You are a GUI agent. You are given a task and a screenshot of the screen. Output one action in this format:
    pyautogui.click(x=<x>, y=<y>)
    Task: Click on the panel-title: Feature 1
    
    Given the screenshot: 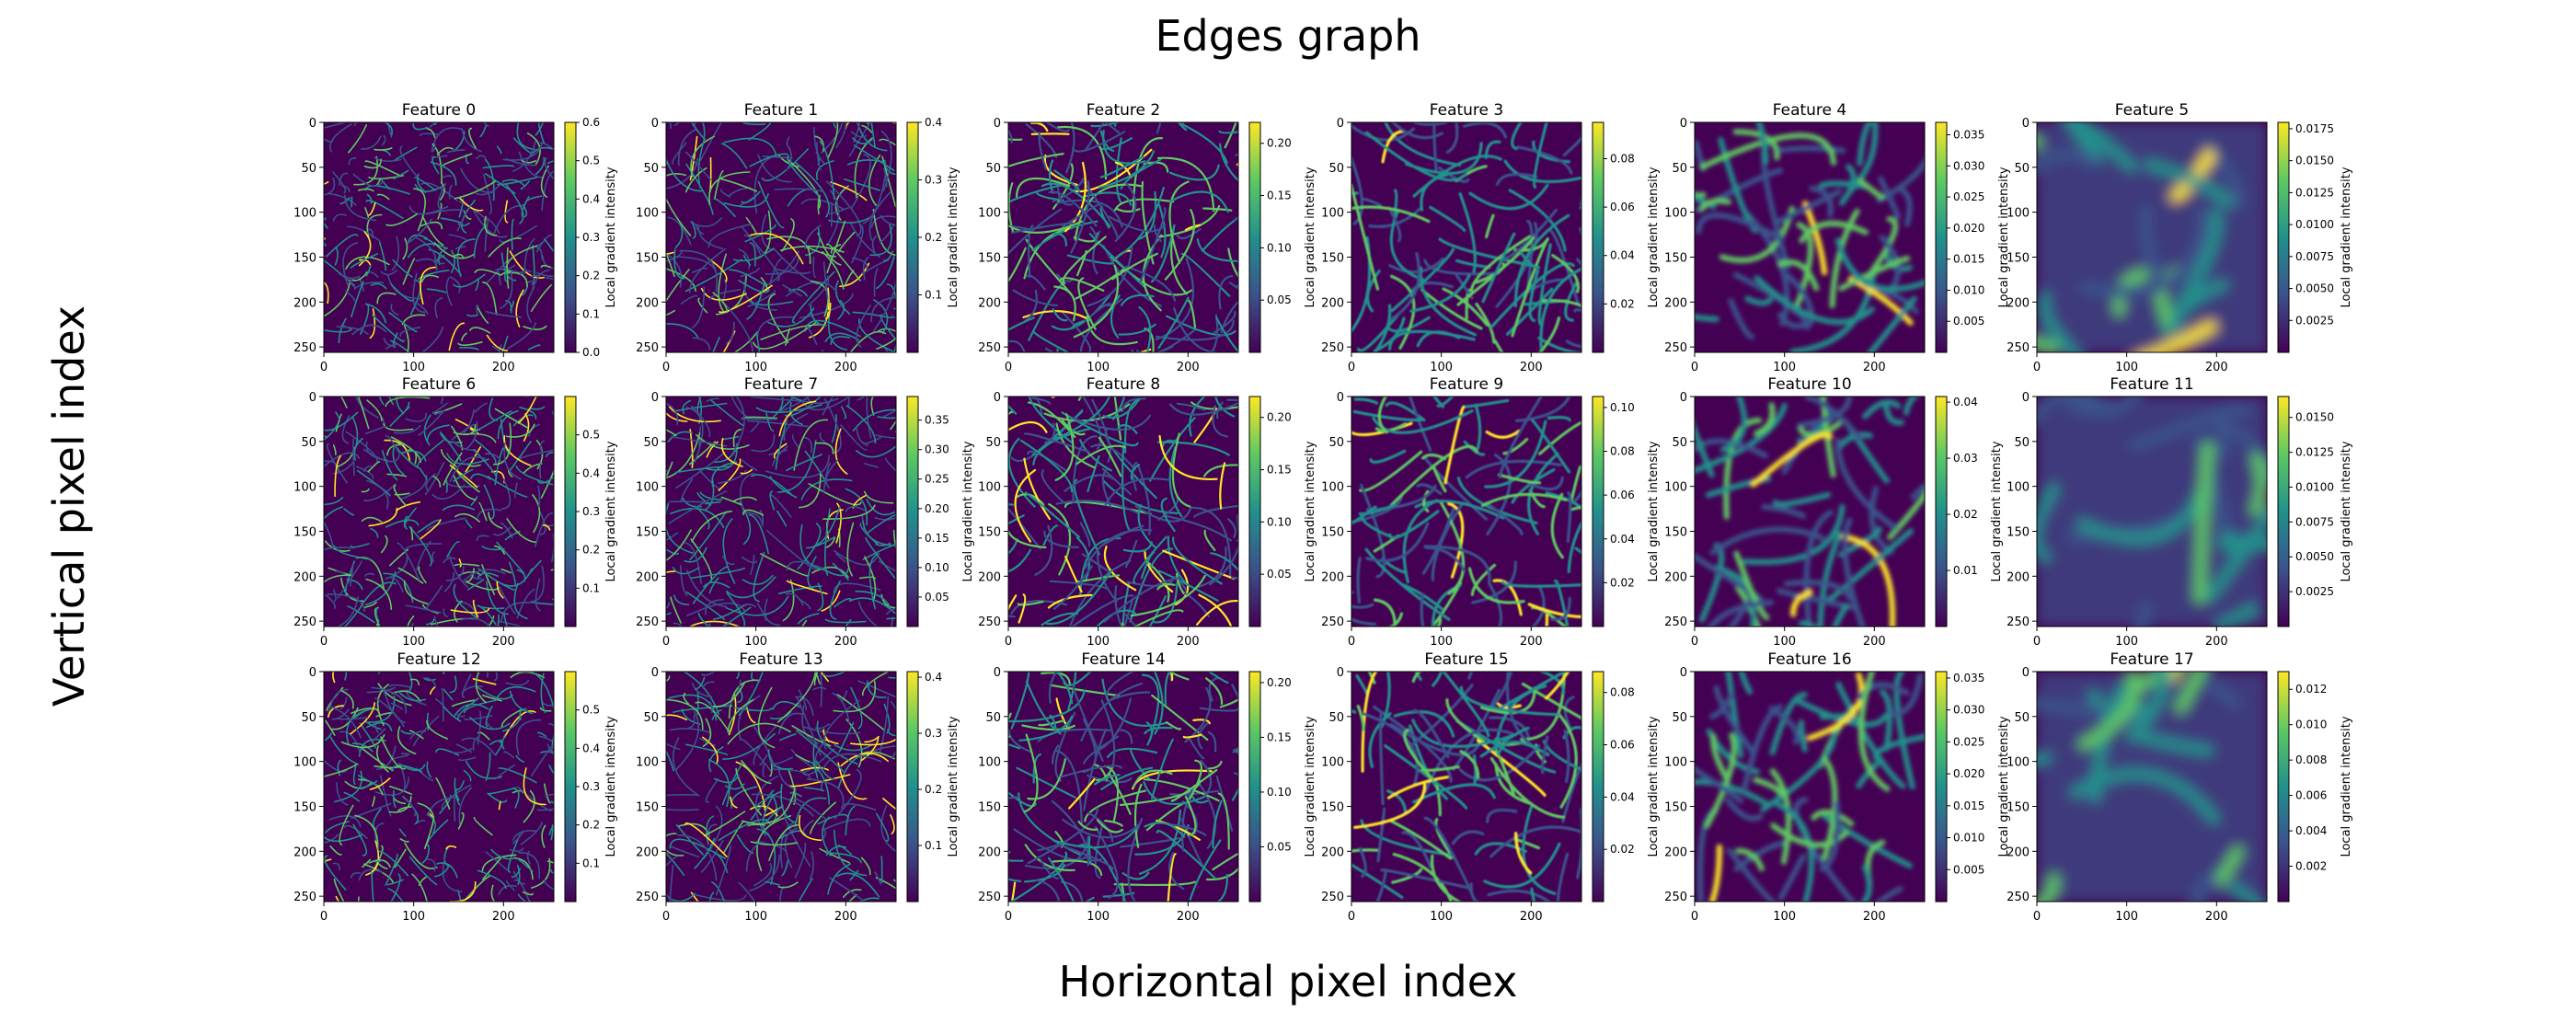 What is the action you would take?
    pyautogui.click(x=781, y=110)
    